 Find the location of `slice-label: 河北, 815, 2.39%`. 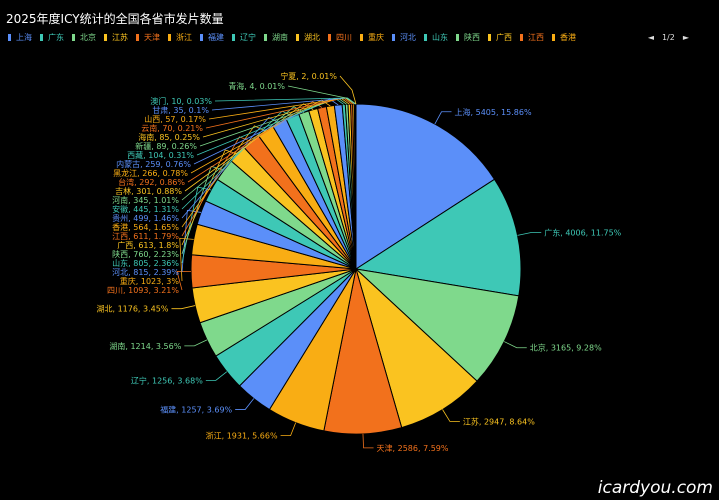

slice-label: 河北, 815, 2.39% is located at coordinates (145, 272).